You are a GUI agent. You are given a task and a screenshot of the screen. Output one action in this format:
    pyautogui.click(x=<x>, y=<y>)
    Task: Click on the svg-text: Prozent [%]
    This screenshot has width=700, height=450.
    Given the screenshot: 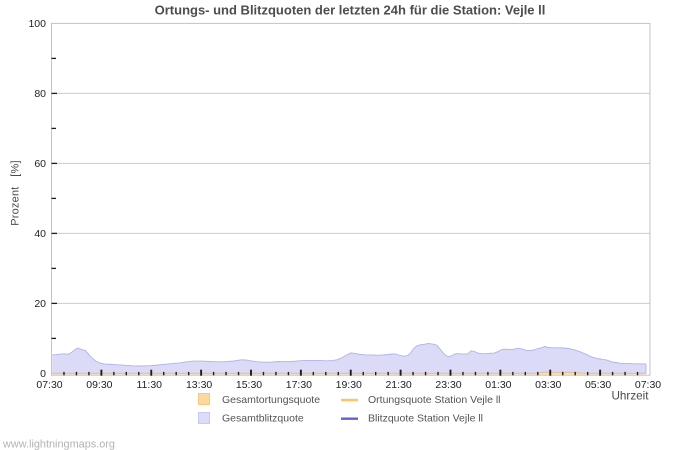 What is the action you would take?
    pyautogui.click(x=16, y=193)
    